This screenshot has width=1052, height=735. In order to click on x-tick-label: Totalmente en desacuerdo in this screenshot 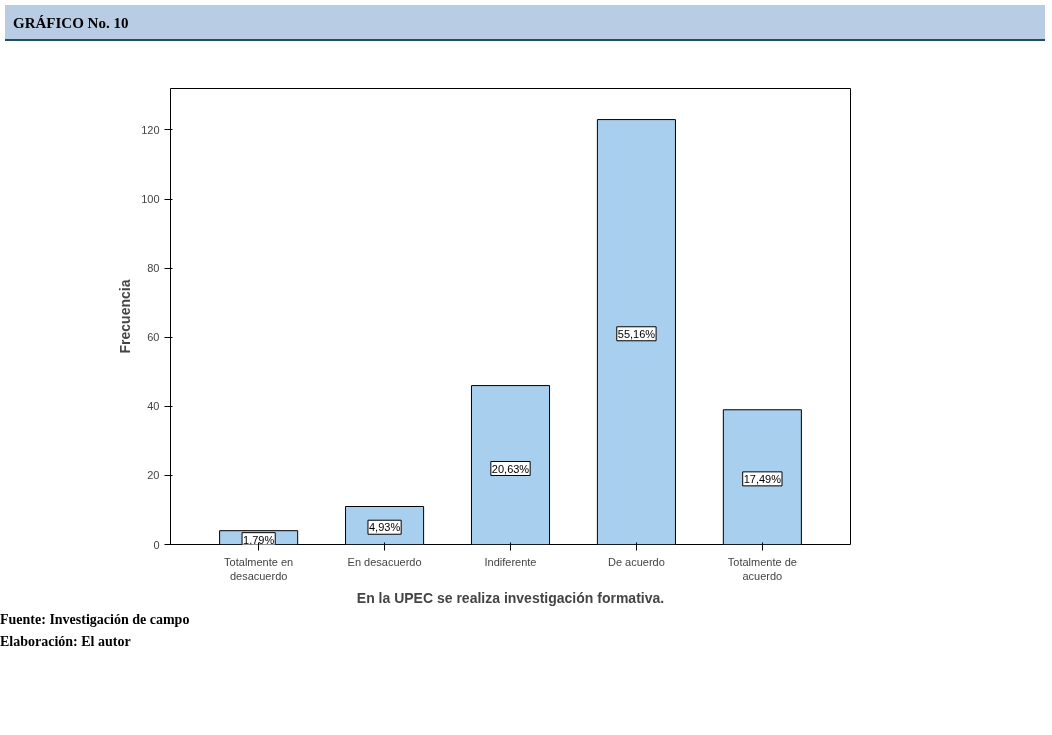, I will do `click(259, 568)`.